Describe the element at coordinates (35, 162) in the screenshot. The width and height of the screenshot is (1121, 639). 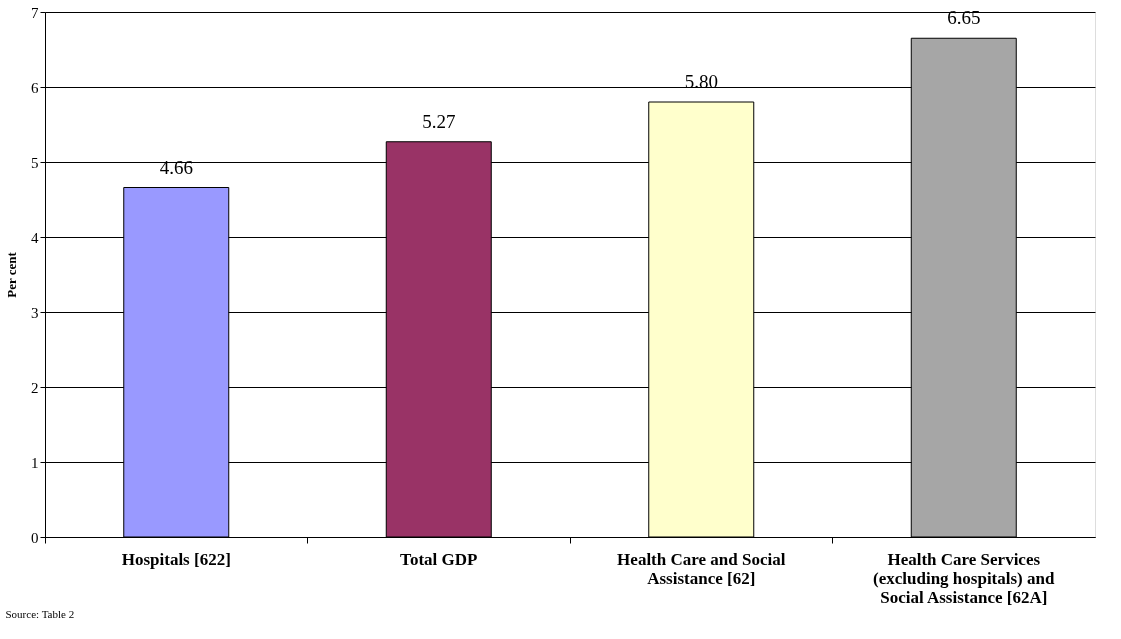
I see `y-tick-label: 5` at that location.